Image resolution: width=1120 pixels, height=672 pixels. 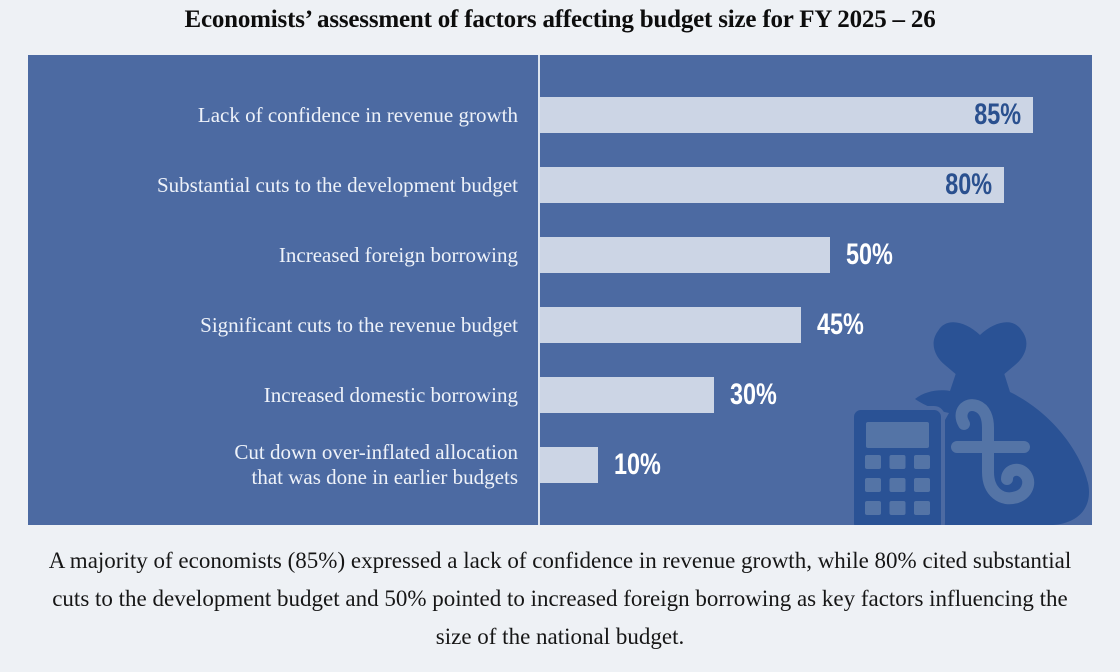 I want to click on calculator-icon, so click(x=897, y=465).